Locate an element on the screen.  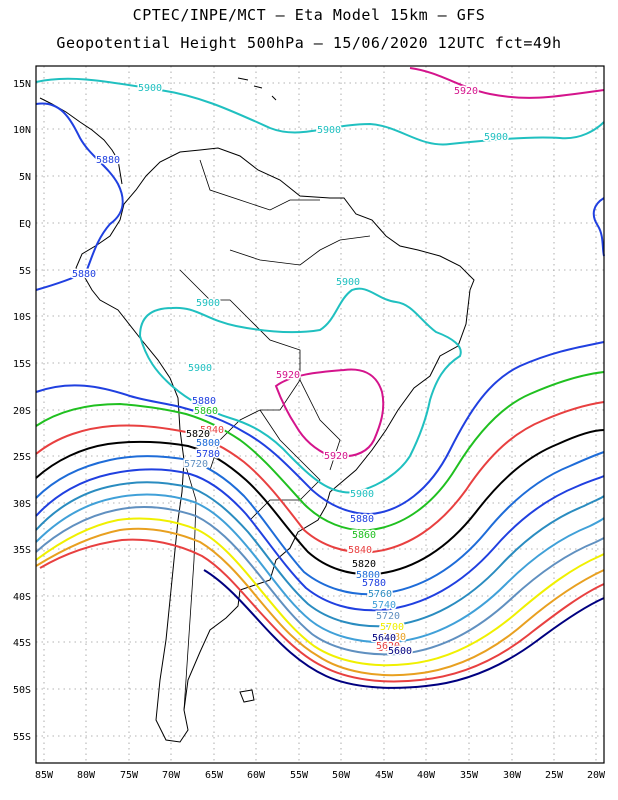
longitude-tick-label: 65W is located at coordinates (214, 775).